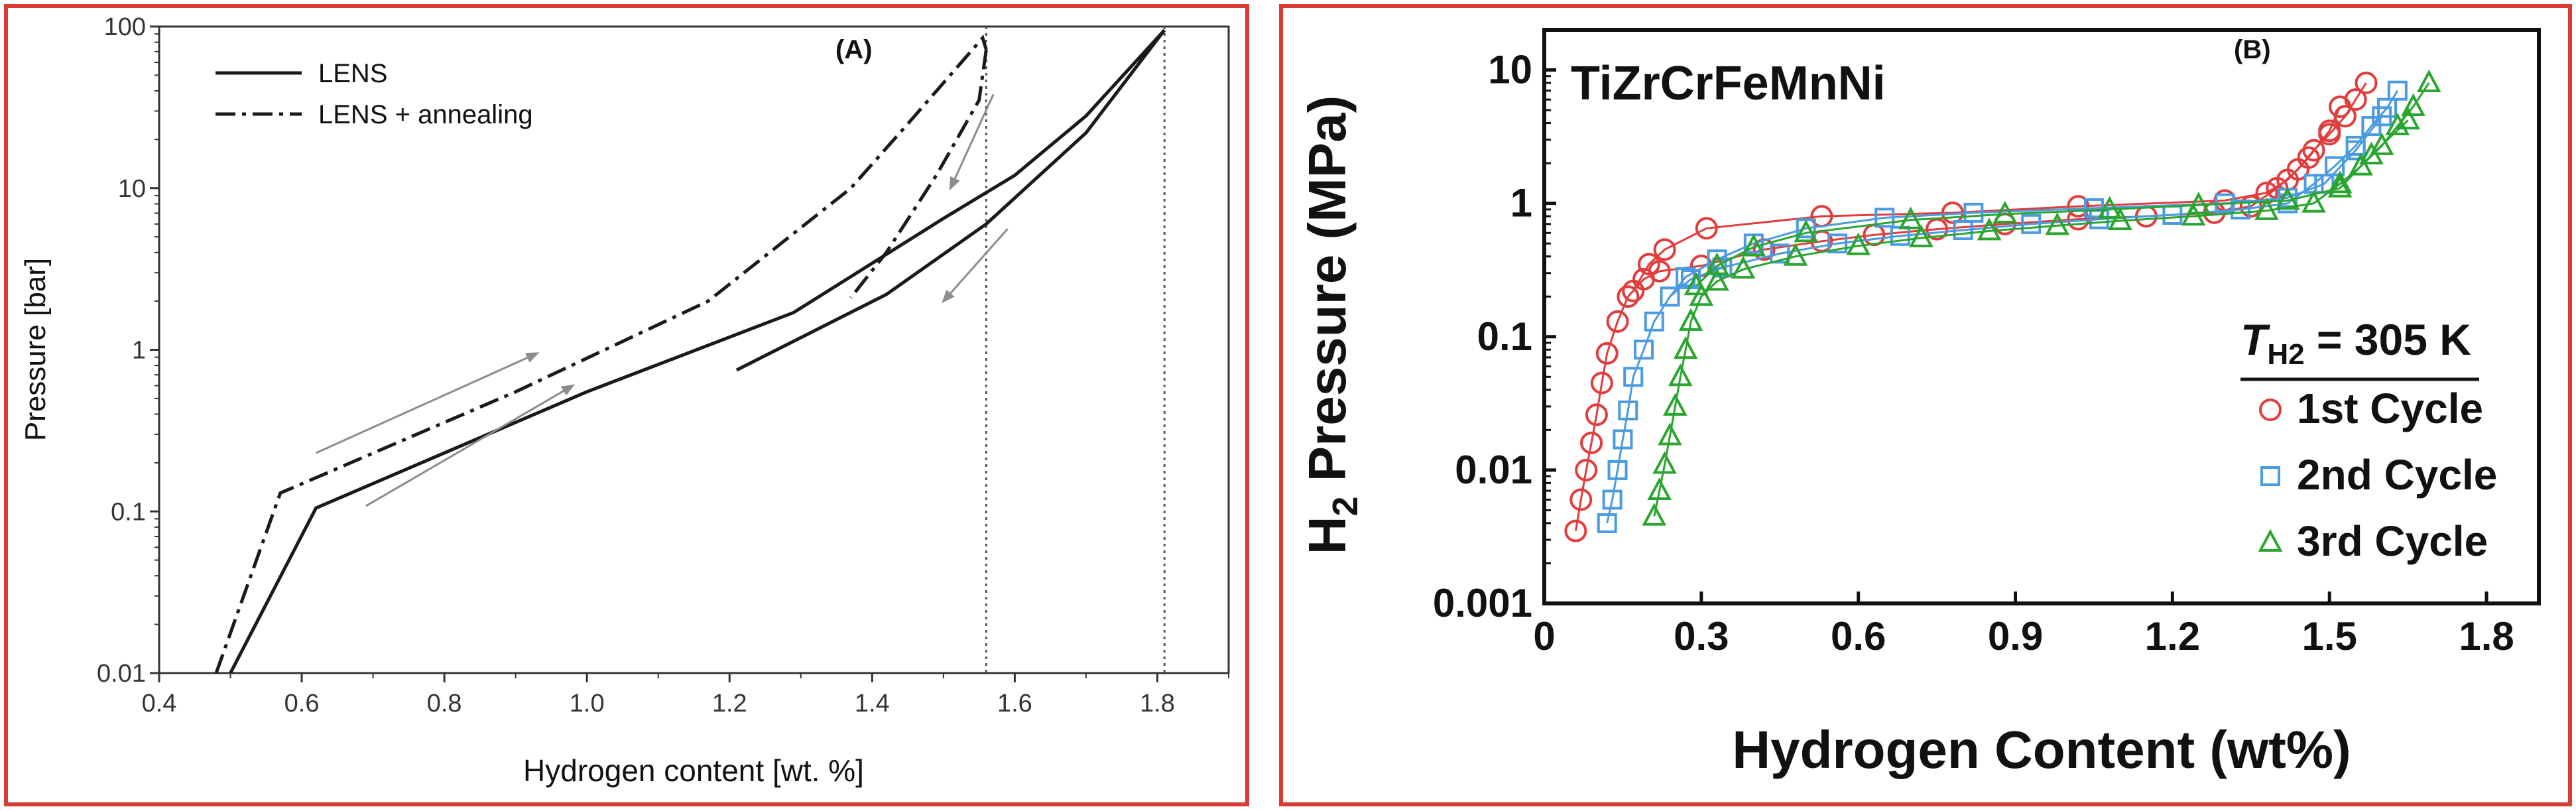  I want to click on panel-label-b: (B), so click(2252, 49).